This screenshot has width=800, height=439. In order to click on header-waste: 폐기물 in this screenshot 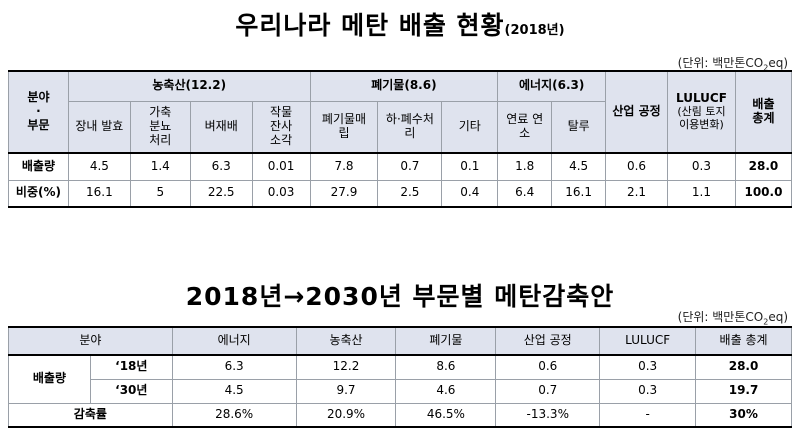, I will do `click(446, 341)`.